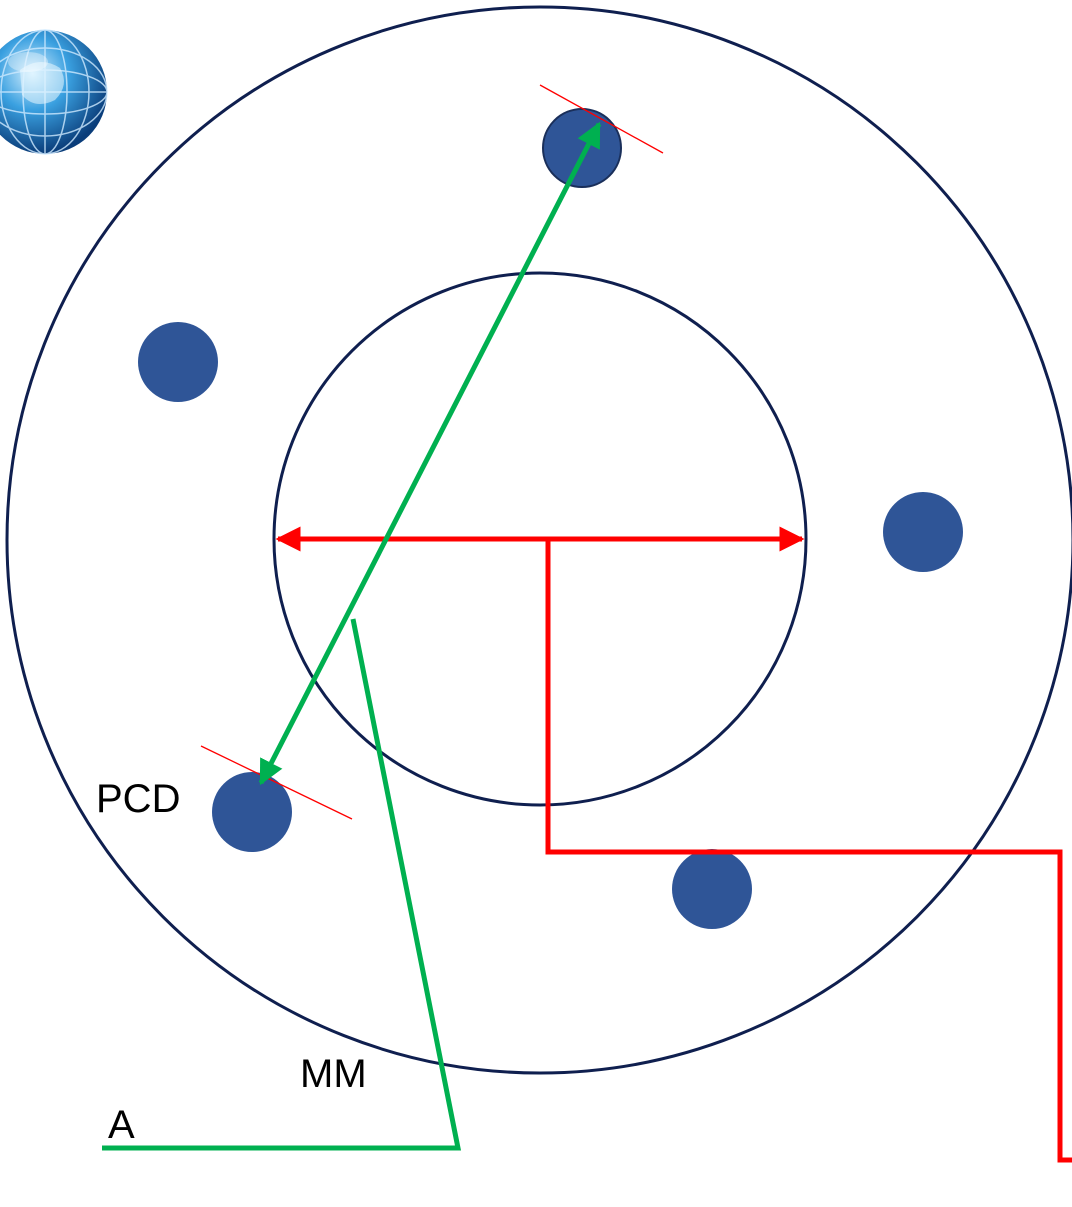 This screenshot has width=1072, height=1207. I want to click on bolt-hole-top, so click(582, 148).